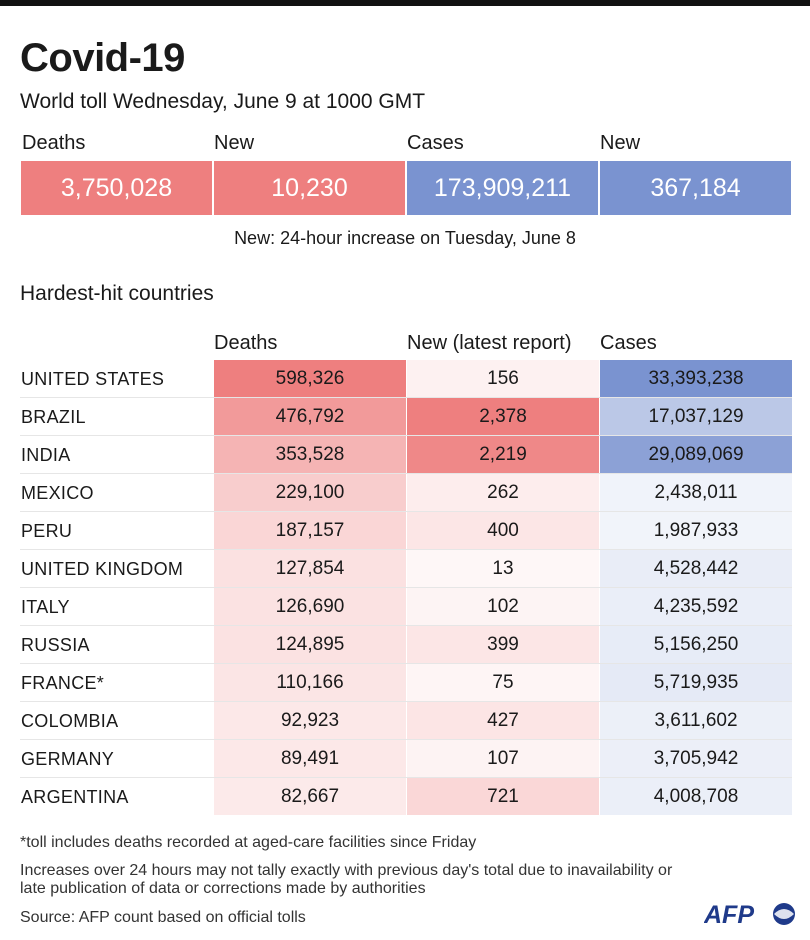  What do you see at coordinates (223, 101) in the screenshot?
I see `page-subtitle: World toll Wednesday, June 9 at 1000 GMT` at bounding box center [223, 101].